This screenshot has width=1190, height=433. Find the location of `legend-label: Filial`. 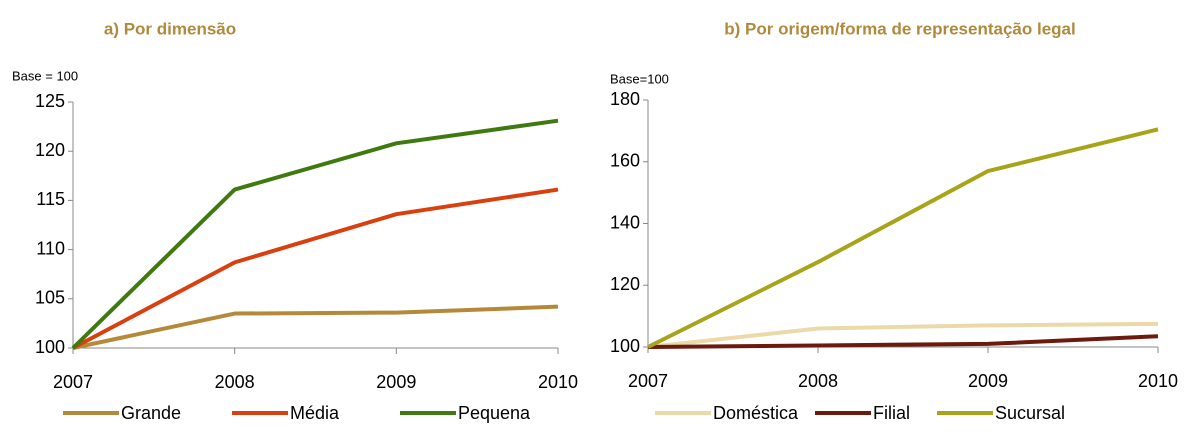

legend-label: Filial is located at coordinates (891, 413).